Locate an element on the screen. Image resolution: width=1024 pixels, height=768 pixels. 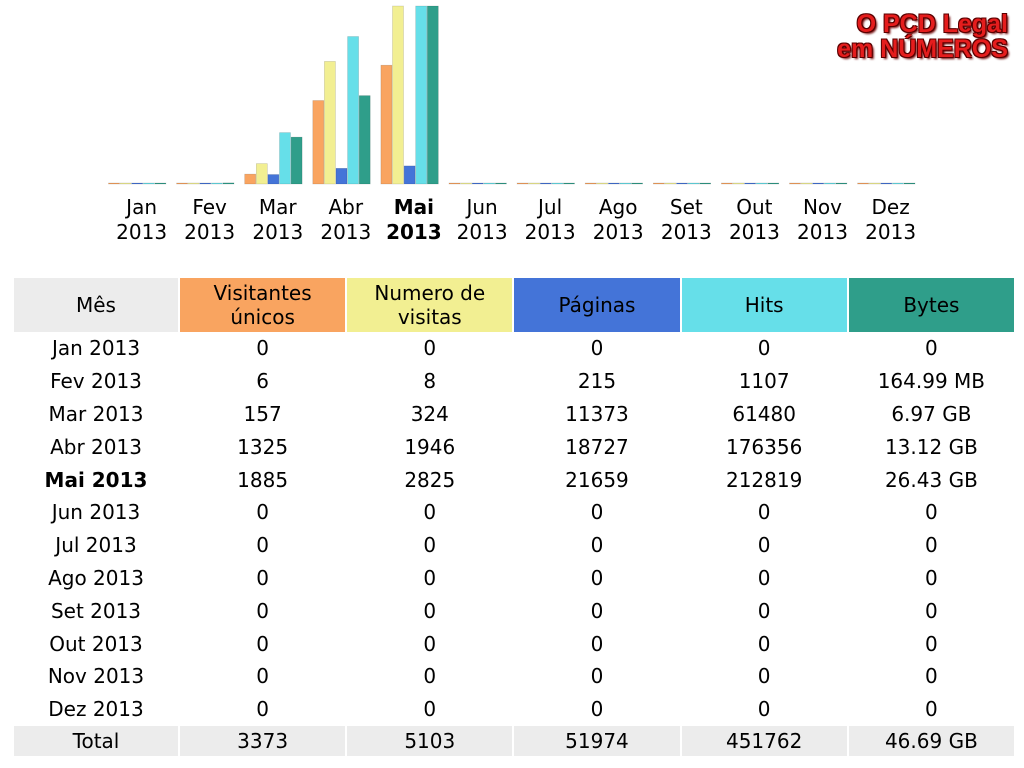
bar-bytes-jun is located at coordinates (501, 183).